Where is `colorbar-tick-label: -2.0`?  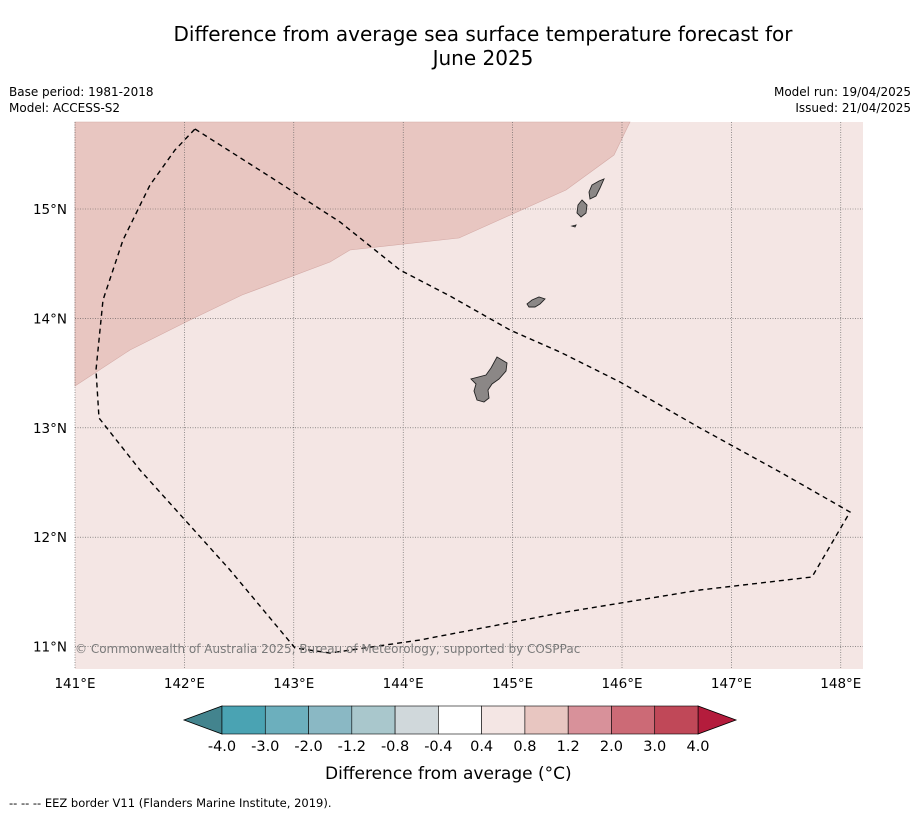 colorbar-tick-label: -2.0 is located at coordinates (308, 747).